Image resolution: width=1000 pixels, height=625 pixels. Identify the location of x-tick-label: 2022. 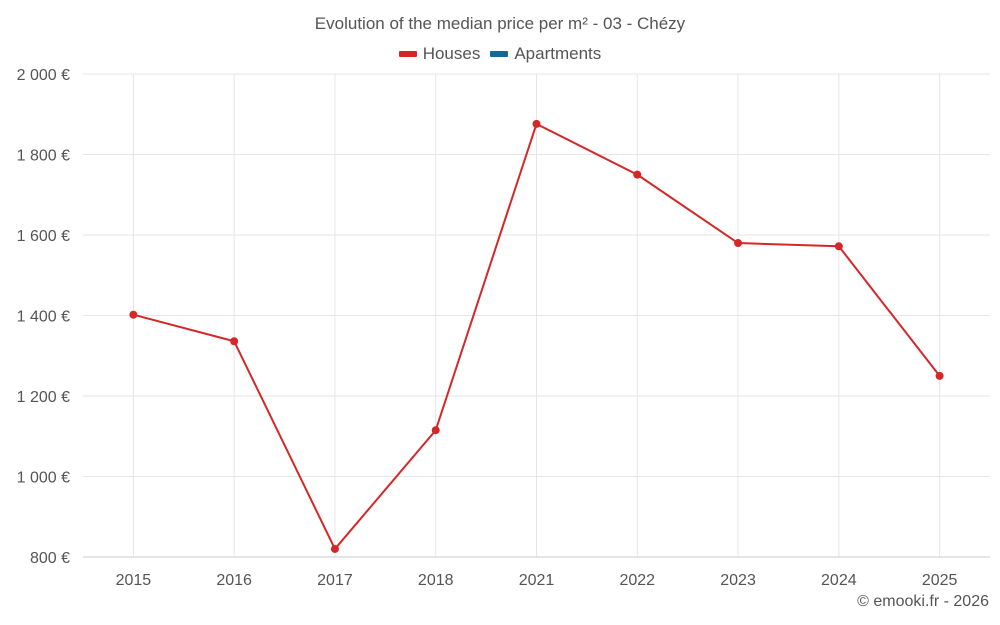
(637, 580).